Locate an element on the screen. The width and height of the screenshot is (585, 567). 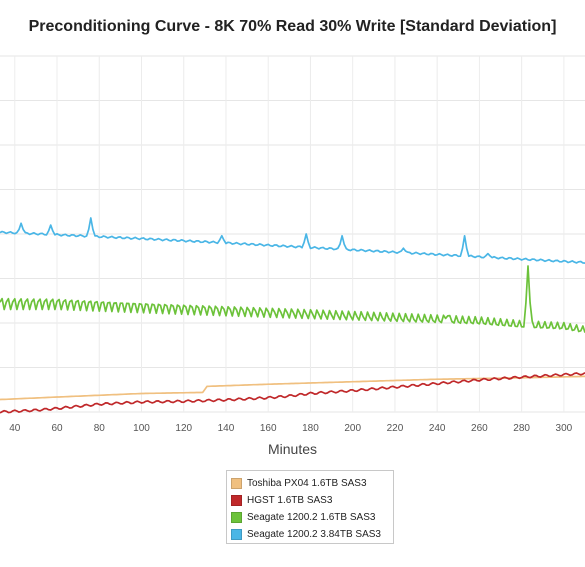
series-hgst-line is located at coordinates (292, 392).